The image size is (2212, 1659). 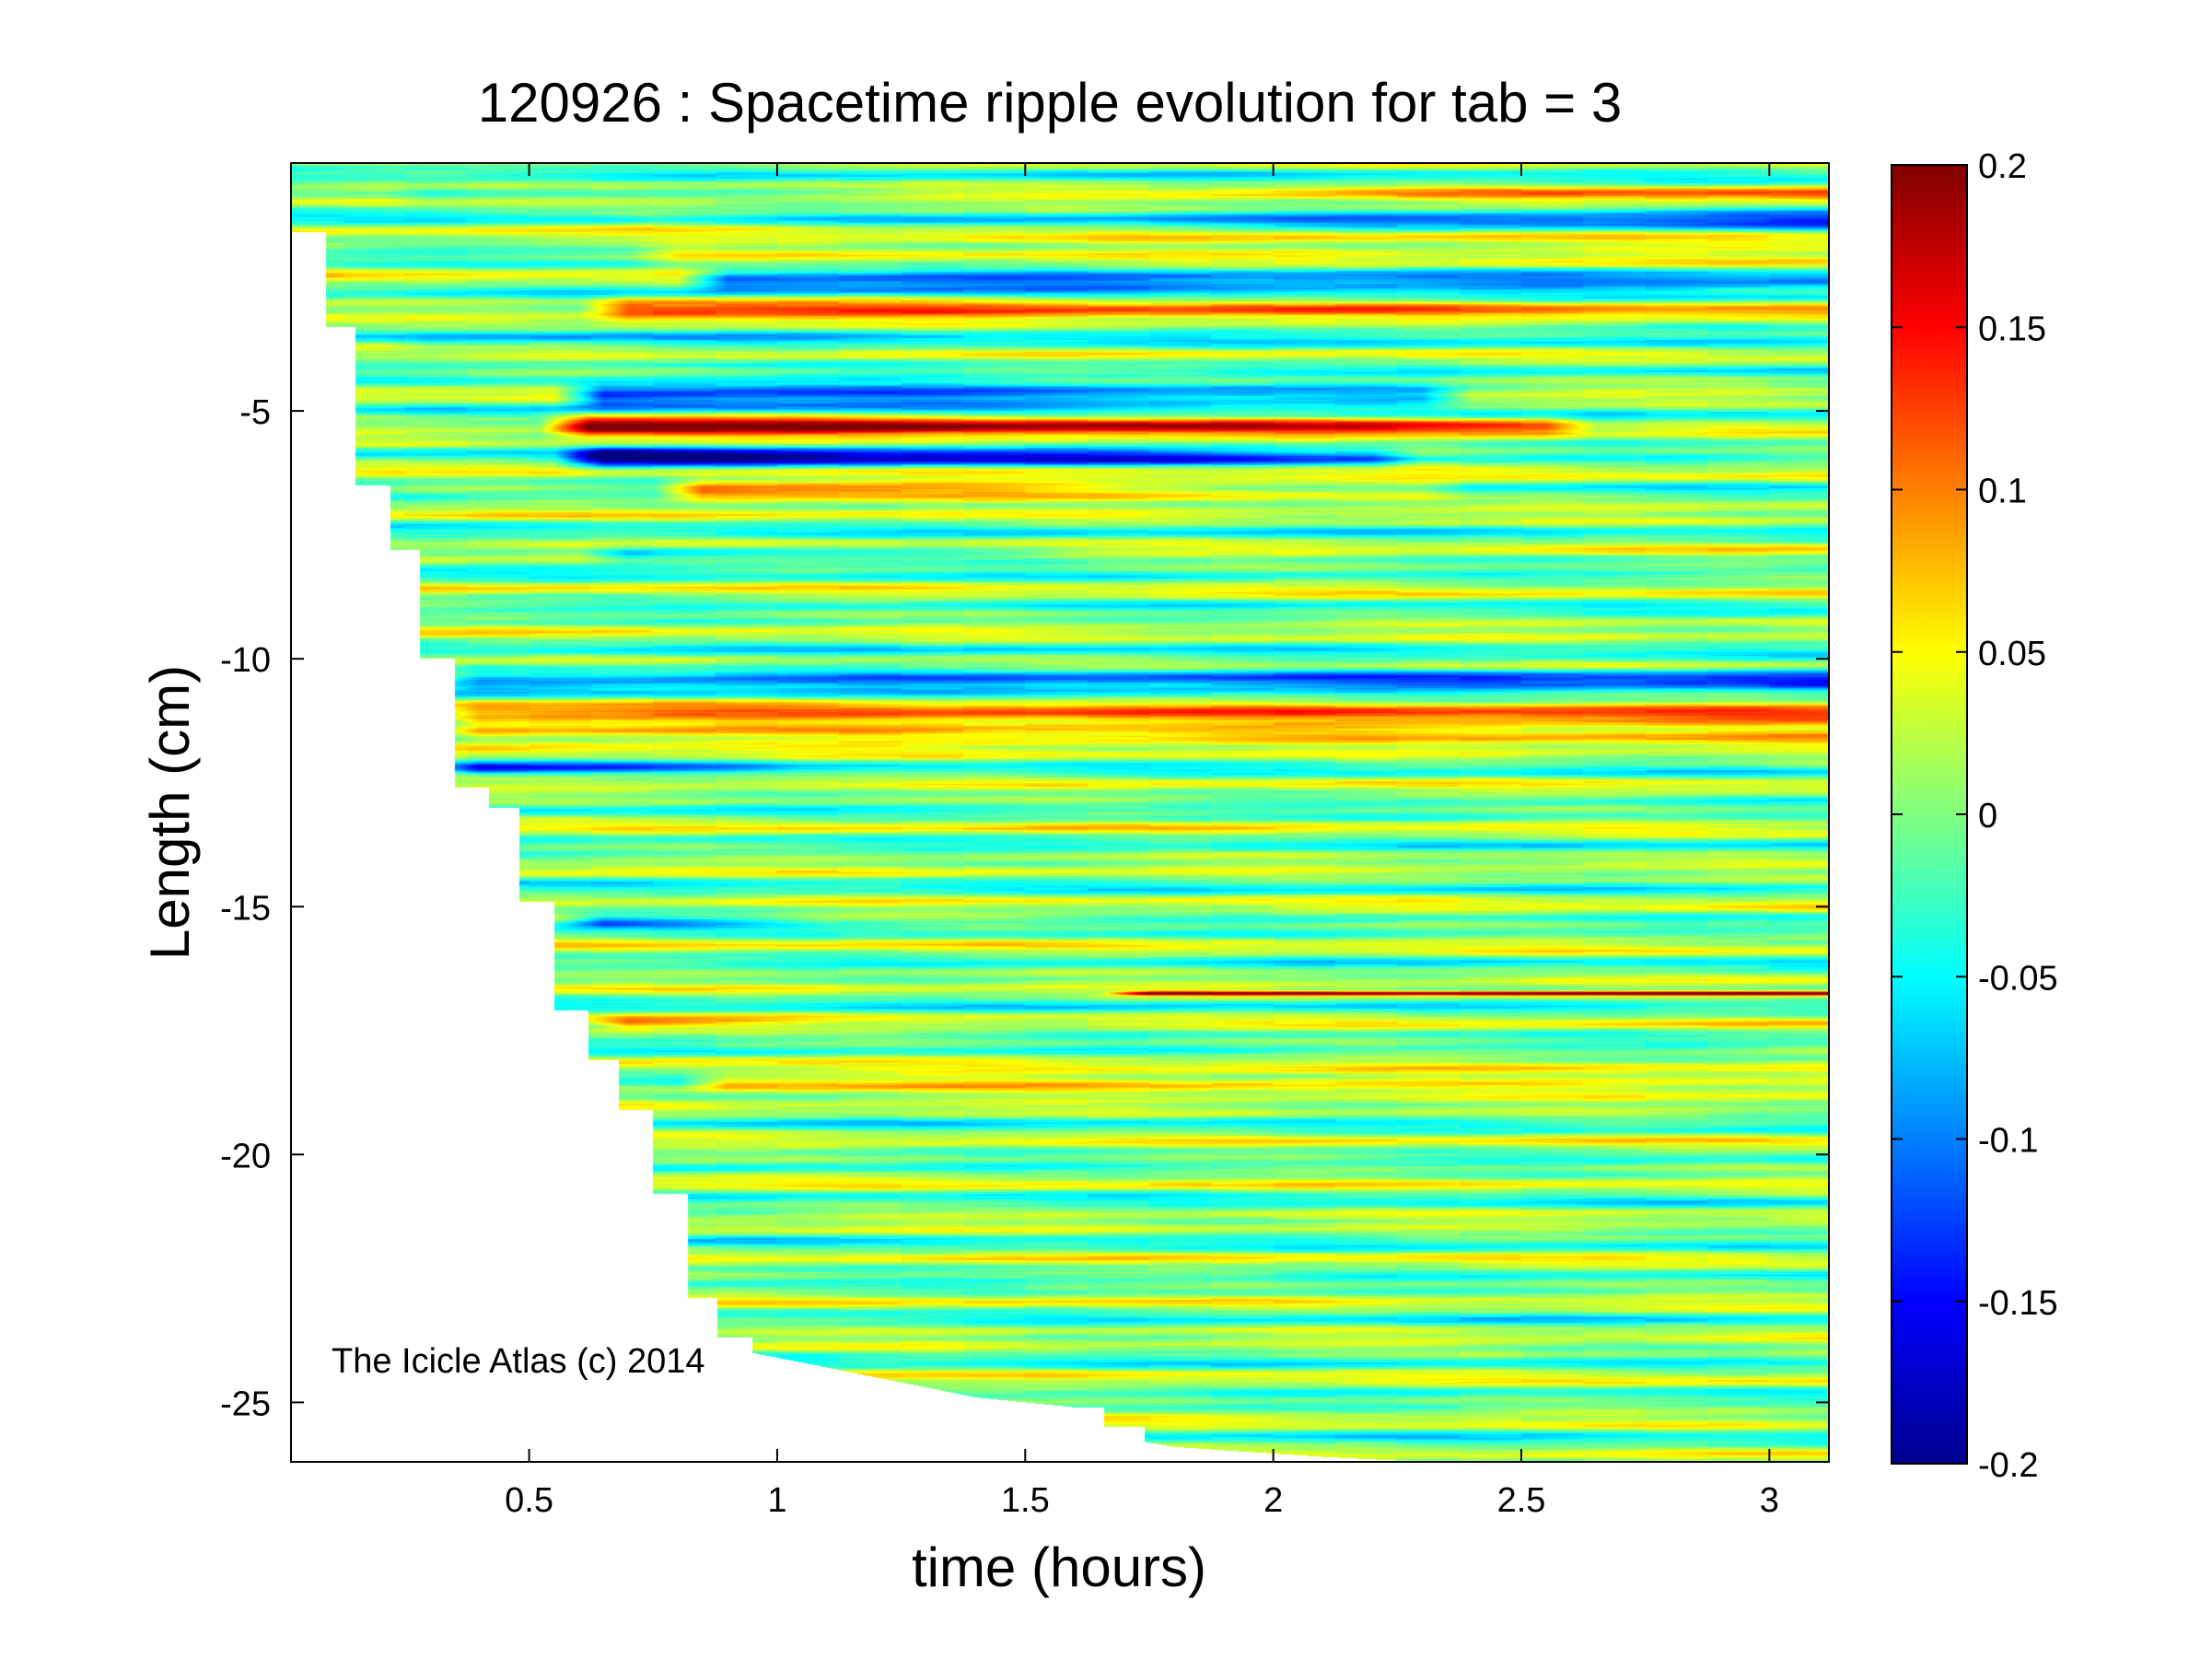 I want to click on watermark: The Icicle Atlas (c) 2014, so click(x=519, y=1361).